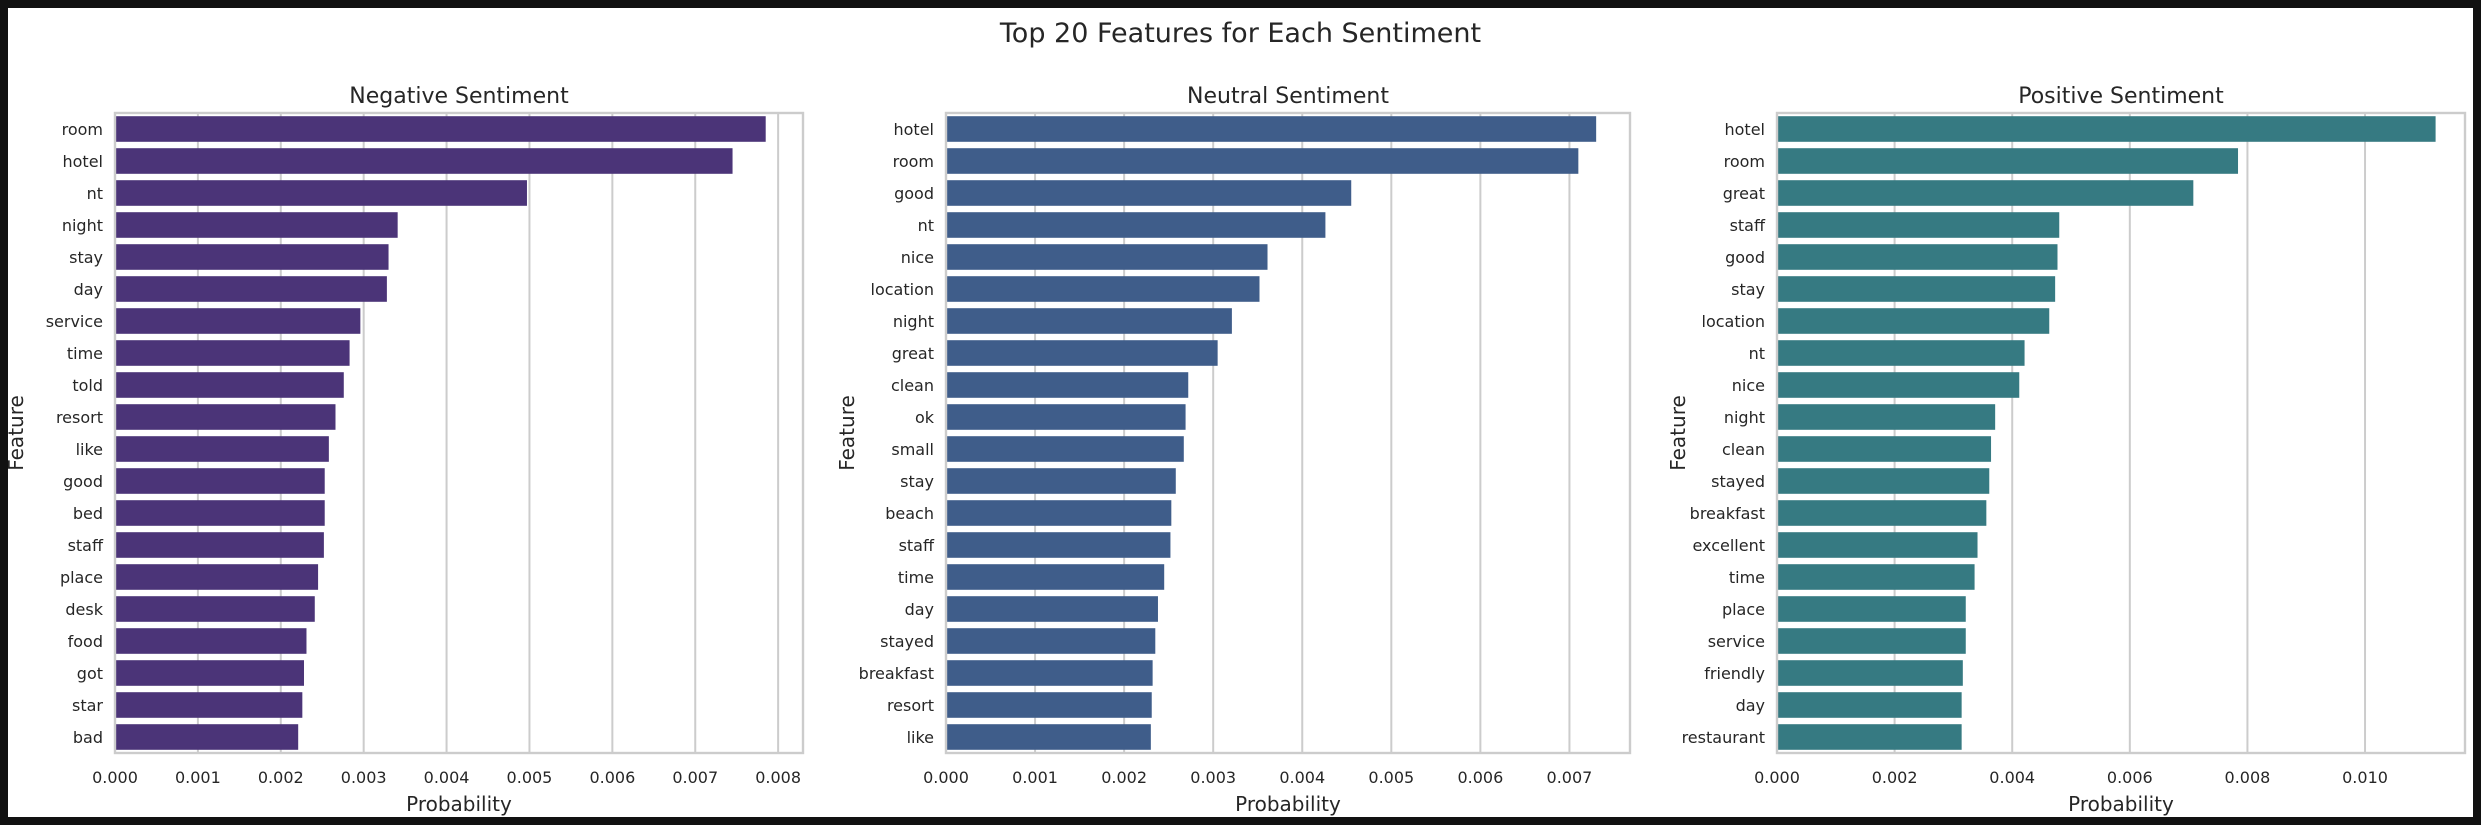 This screenshot has width=2481, height=825. What do you see at coordinates (88, 513) in the screenshot?
I see `ytick-label: bed` at bounding box center [88, 513].